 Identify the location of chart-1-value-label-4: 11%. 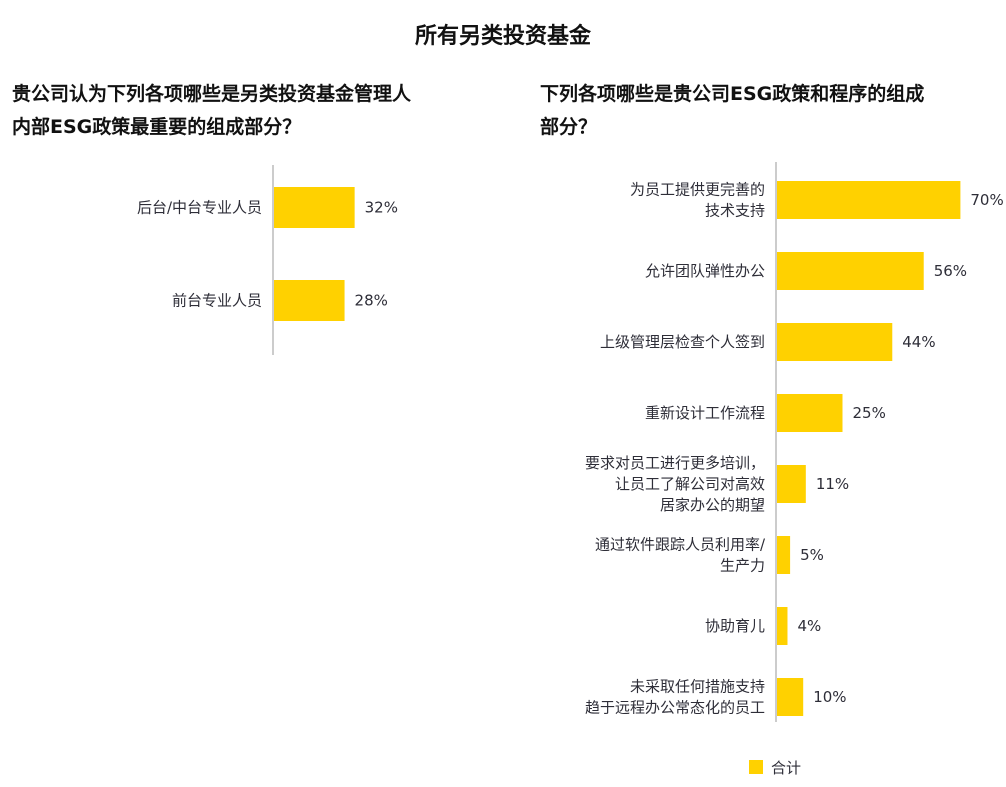
(832, 484).